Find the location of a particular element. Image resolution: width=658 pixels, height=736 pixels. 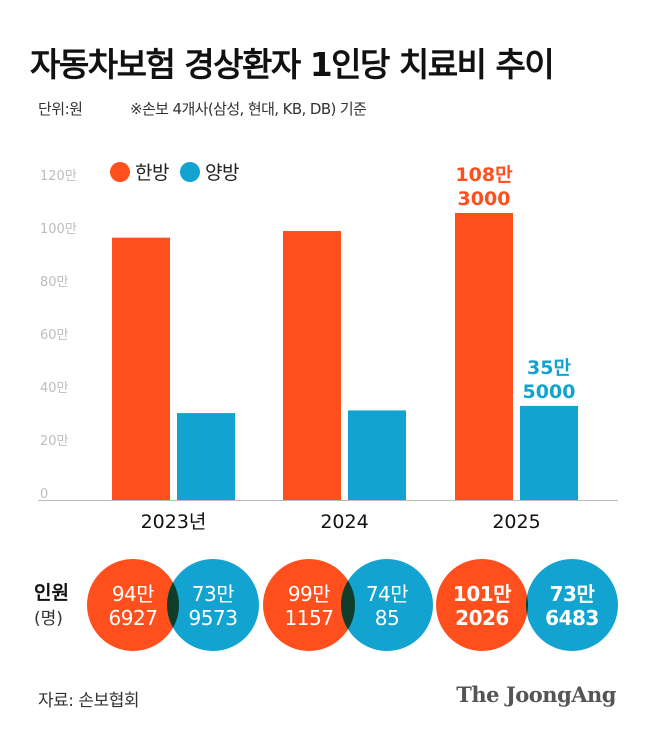

legend-korean-swatch is located at coordinates (120, 171).